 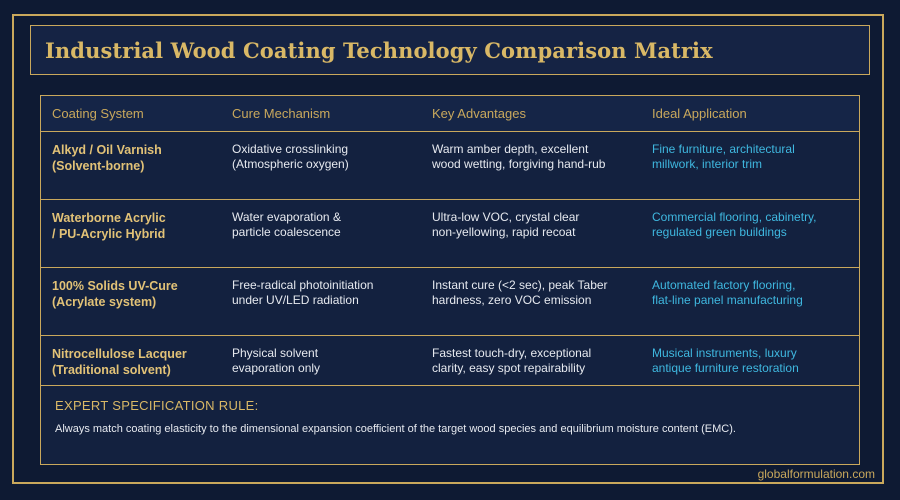 I want to click on coating-system-cell: Alkyd / Oil Varnish (Solvent-borne), so click(x=137, y=158).